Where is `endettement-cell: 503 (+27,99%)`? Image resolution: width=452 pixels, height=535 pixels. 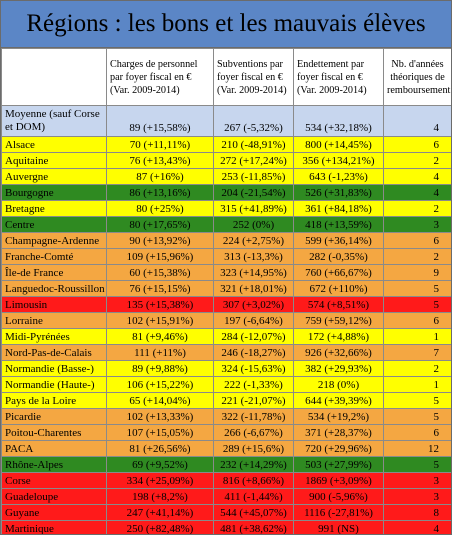
endettement-cell: 503 (+27,99%) is located at coordinates (338, 464).